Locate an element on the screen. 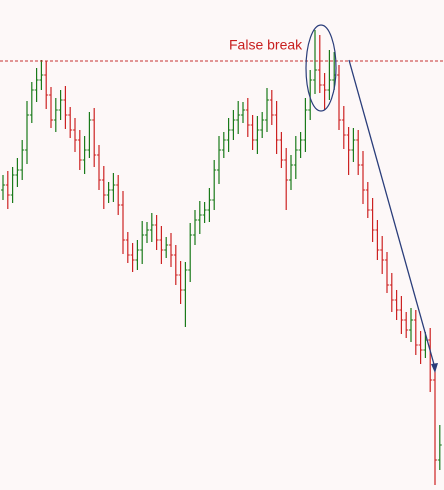 The height and width of the screenshot is (490, 444). false-break-highlight is located at coordinates (321, 68).